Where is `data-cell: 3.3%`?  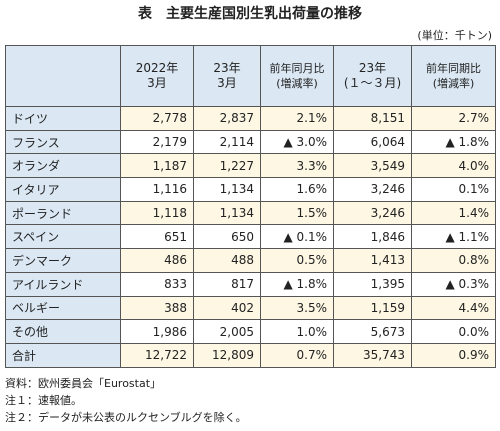
data-cell: 3.3% is located at coordinates (297, 166).